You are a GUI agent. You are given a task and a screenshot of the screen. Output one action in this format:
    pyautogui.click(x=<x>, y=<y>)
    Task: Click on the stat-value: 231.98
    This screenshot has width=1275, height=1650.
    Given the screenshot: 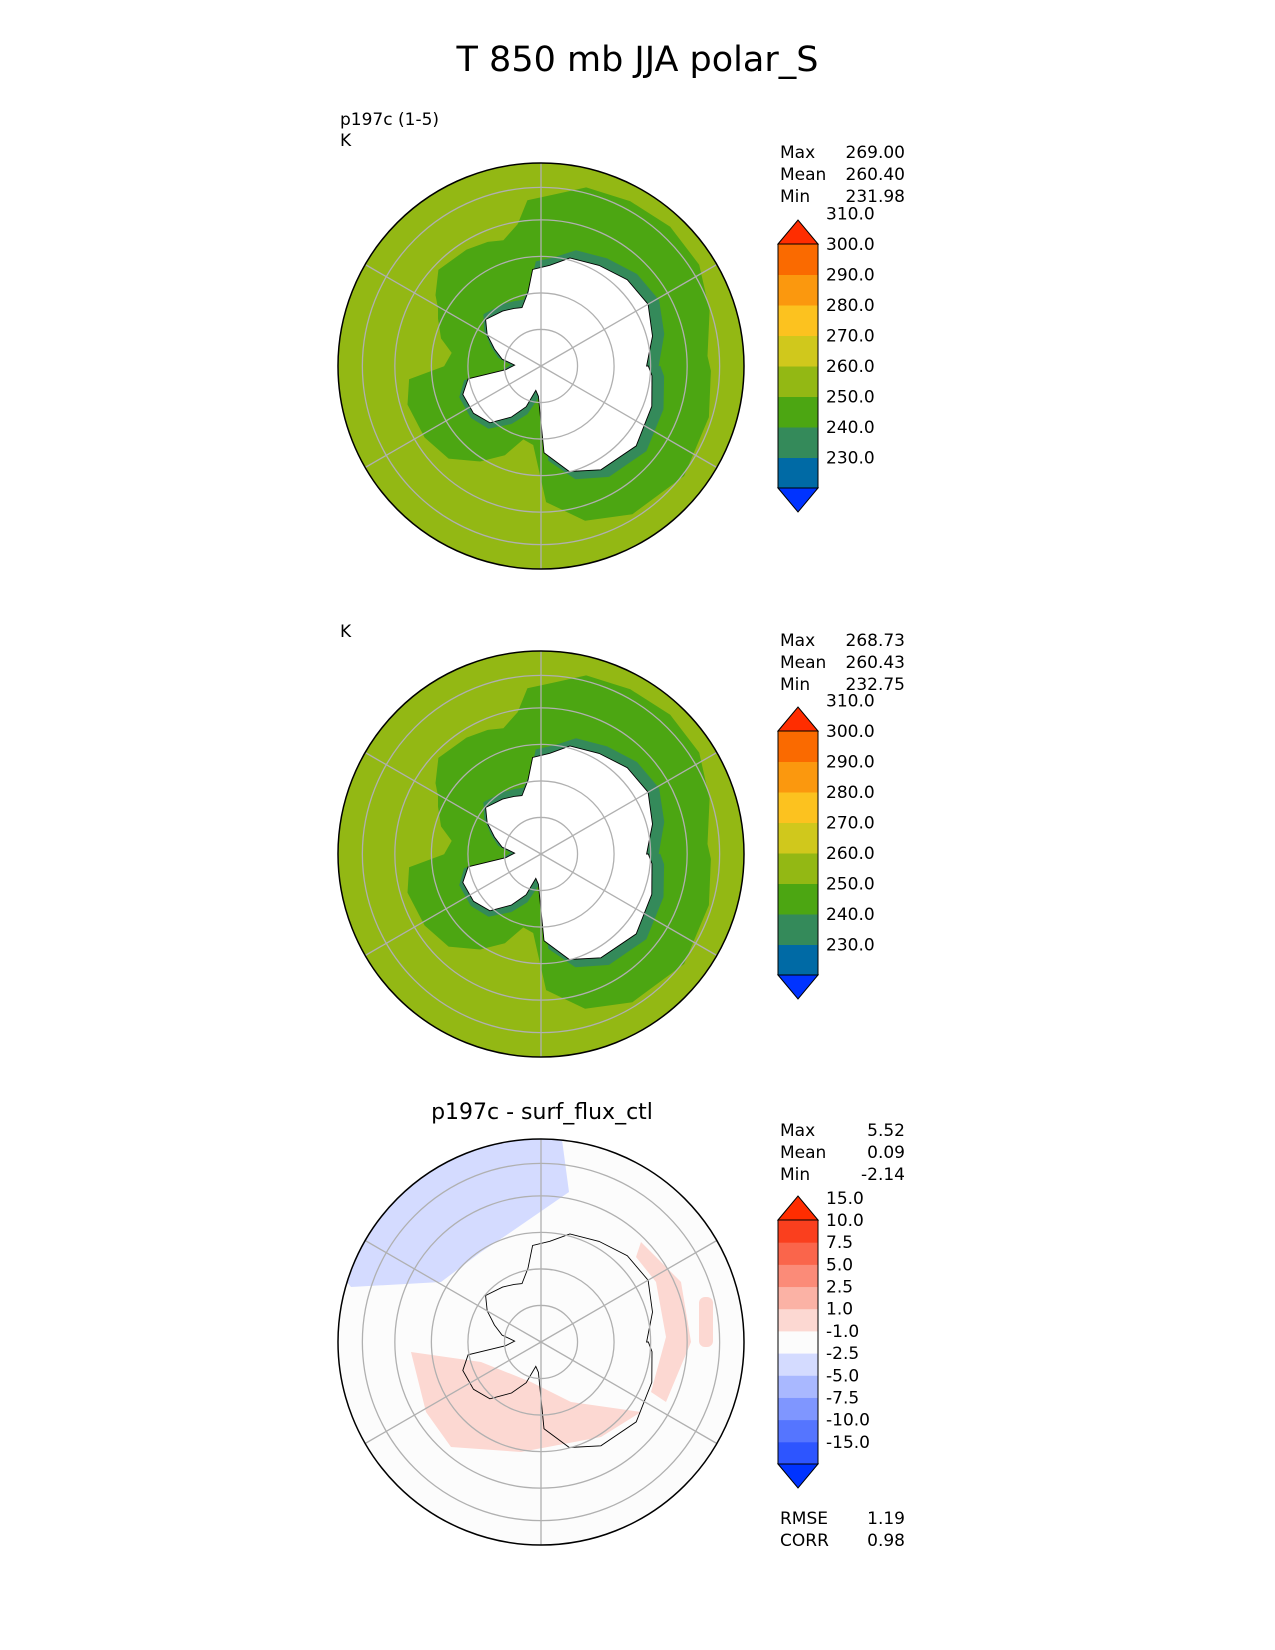 What is the action you would take?
    pyautogui.click(x=875, y=197)
    